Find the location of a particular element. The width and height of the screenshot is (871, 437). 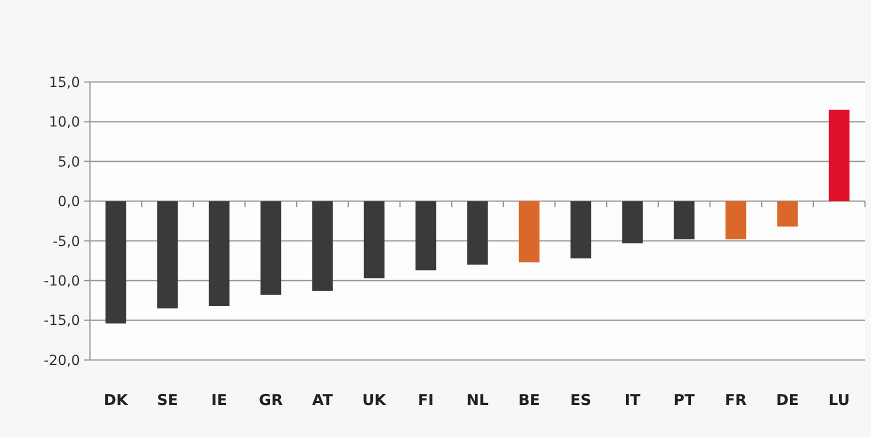

y-tick-label: -20,0 is located at coordinates (62, 360).